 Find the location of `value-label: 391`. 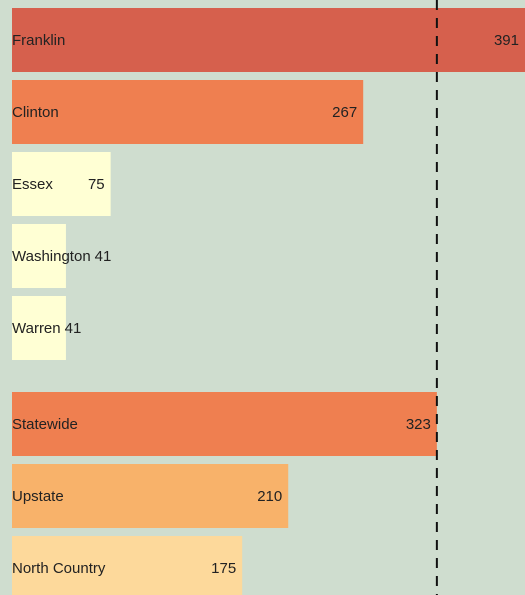

value-label: 391 is located at coordinates (506, 40).